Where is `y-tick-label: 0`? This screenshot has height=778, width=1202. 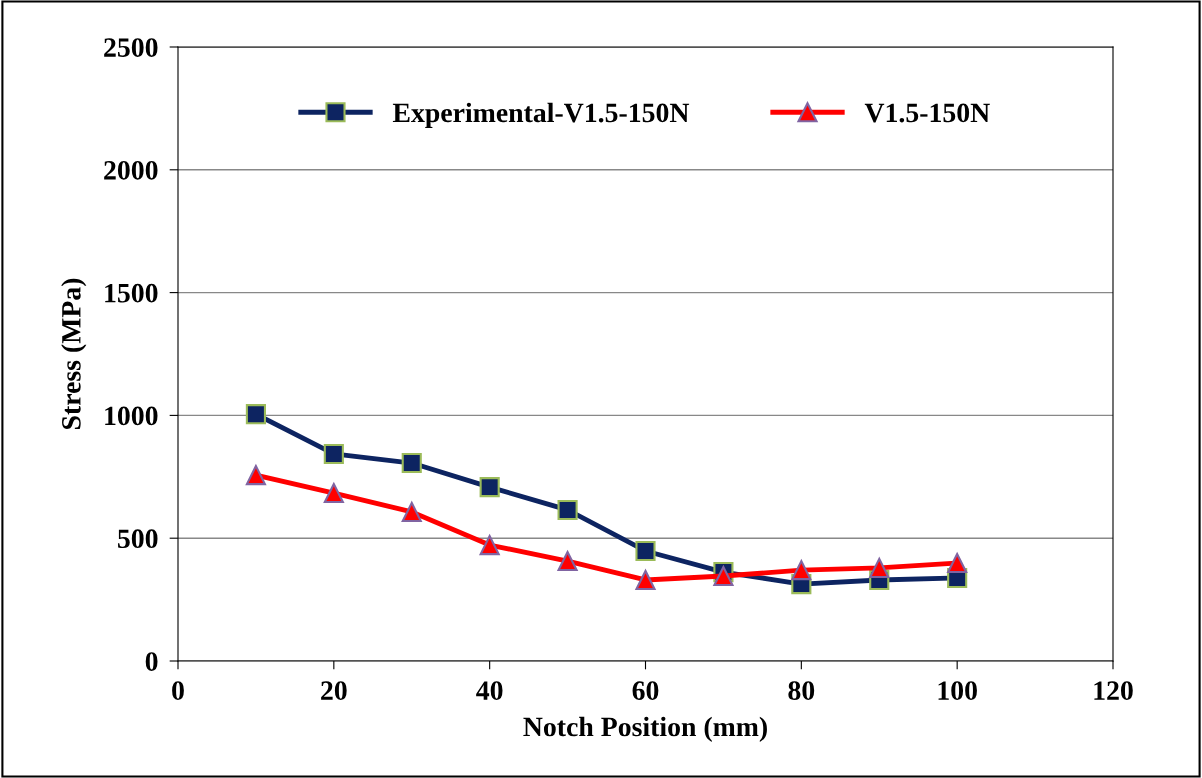 y-tick-label: 0 is located at coordinates (151, 661).